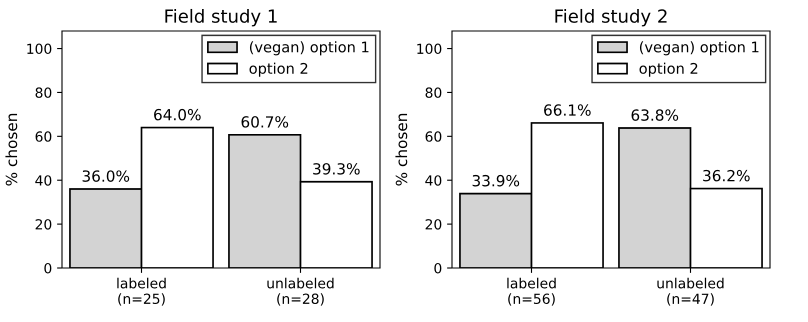 The image size is (808, 322). Describe the element at coordinates (726, 176) in the screenshot. I see `data-label: 36.2%` at that location.